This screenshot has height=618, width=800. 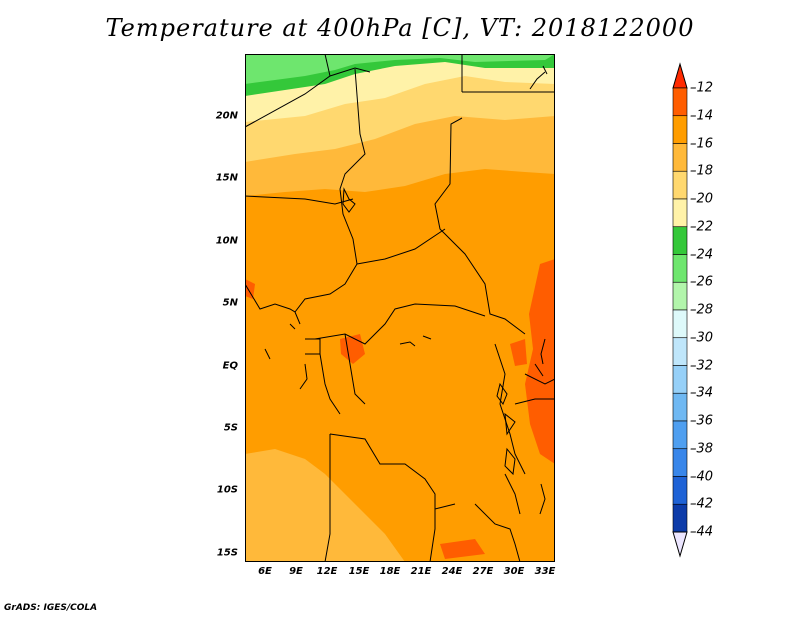 What do you see at coordinates (702, 393) in the screenshot?
I see `colorbar-label: –34` at bounding box center [702, 393].